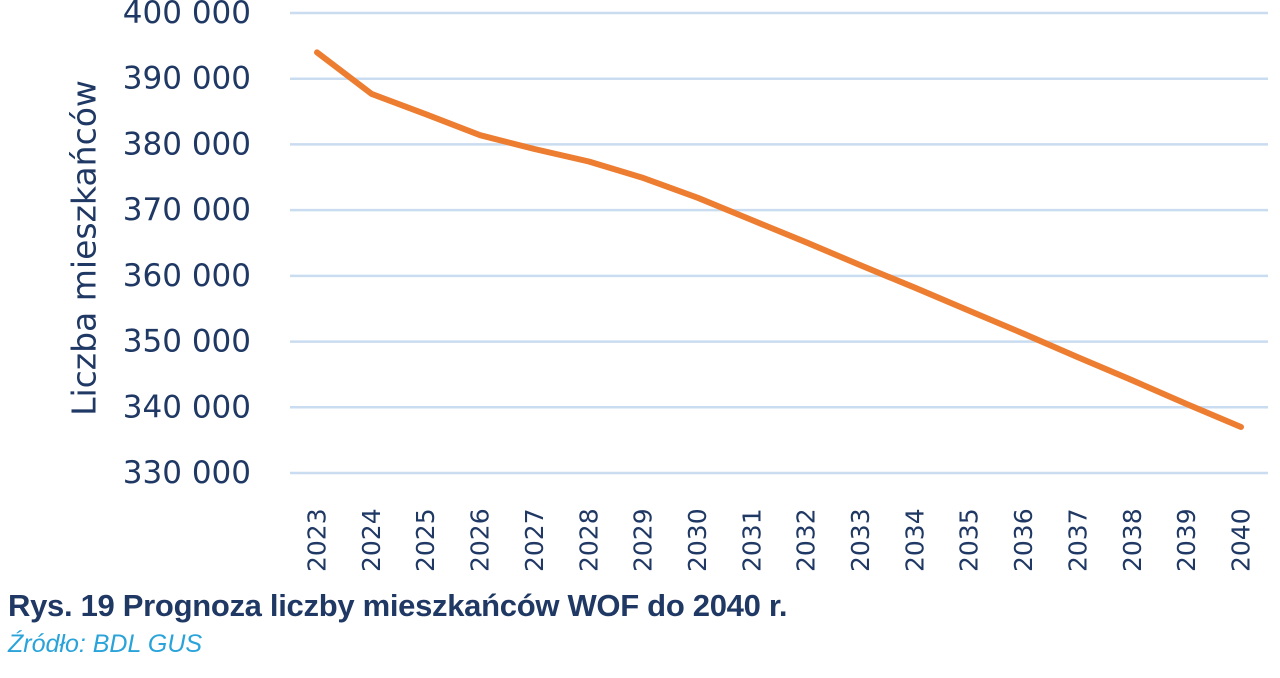 Image resolution: width=1280 pixels, height=678 pixels. Describe the element at coordinates (1186, 540) in the screenshot. I see `x-tick-label: 2039` at that location.